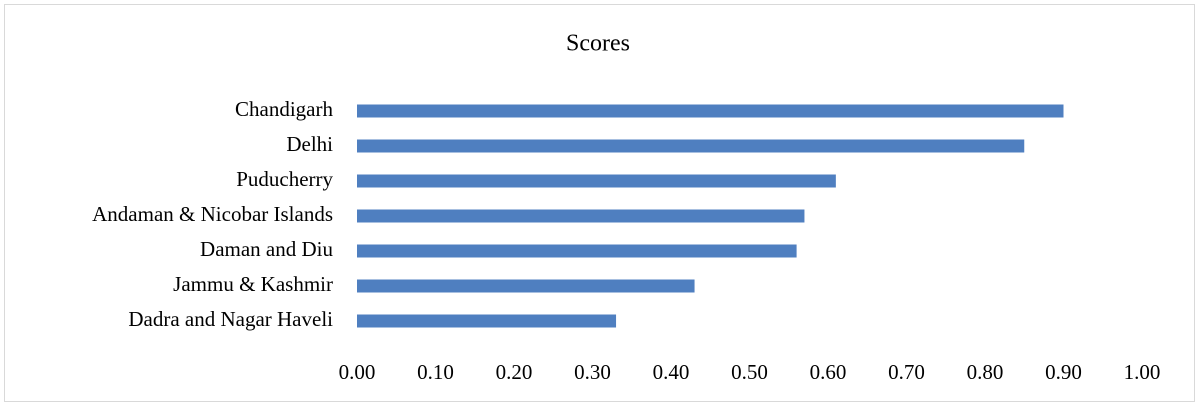 The height and width of the screenshot is (408, 1200). Describe the element at coordinates (514, 372) in the screenshot. I see `x-tick-label: 0.20` at that location.